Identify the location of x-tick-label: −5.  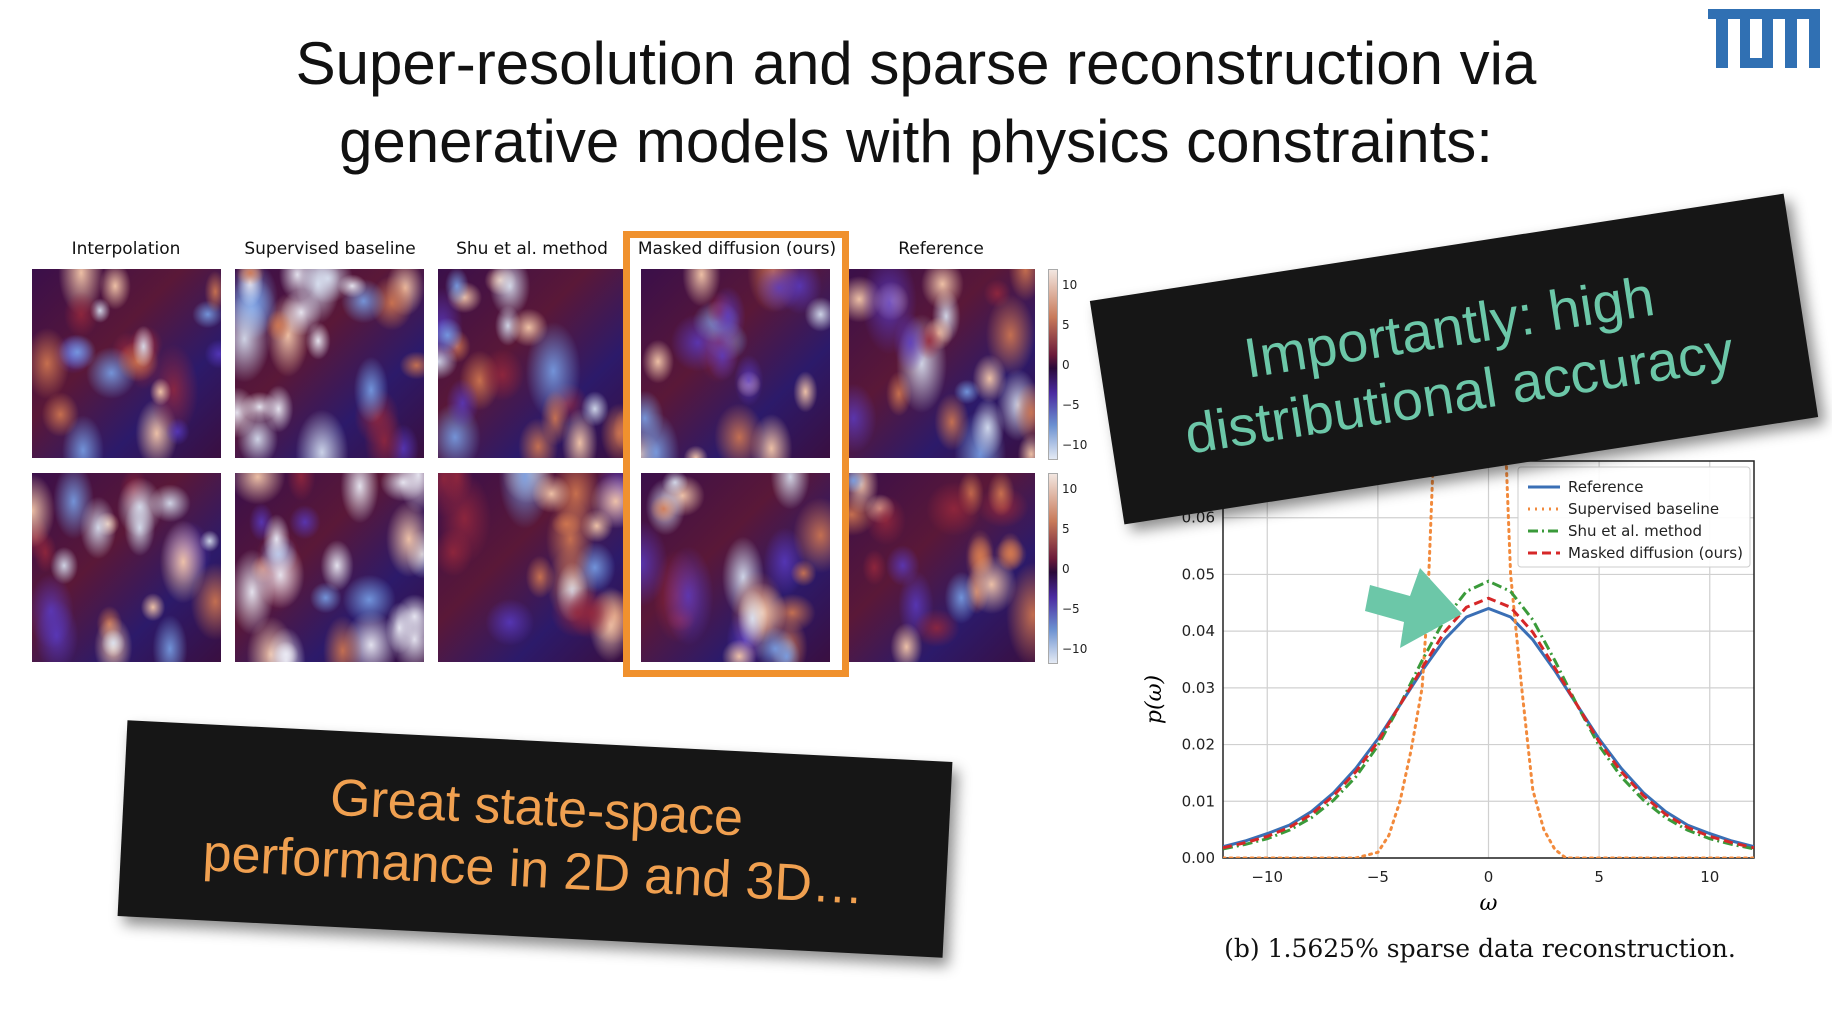
(1378, 877).